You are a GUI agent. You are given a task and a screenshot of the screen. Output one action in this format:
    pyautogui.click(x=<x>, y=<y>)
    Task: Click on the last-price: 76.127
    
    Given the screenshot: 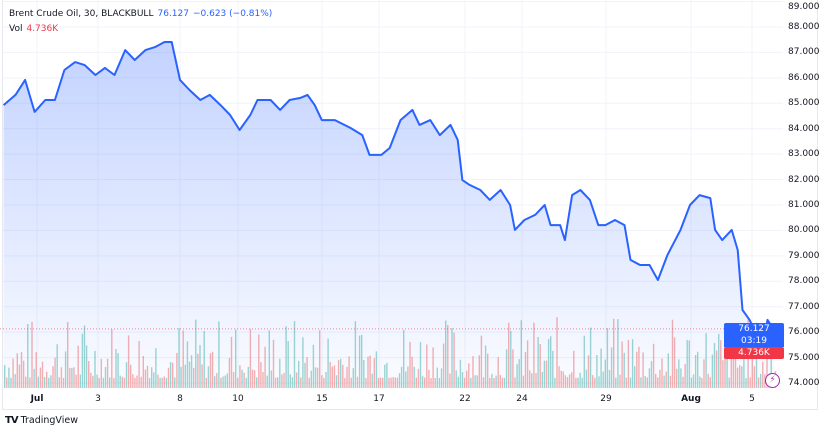 What is the action you would take?
    pyautogui.click(x=173, y=14)
    